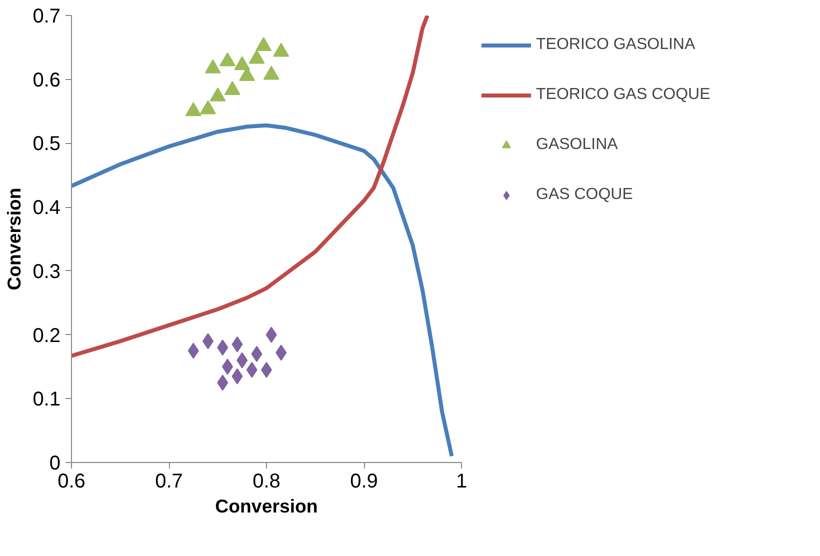 The height and width of the screenshot is (556, 820). I want to click on y-tick-label: 0.3, so click(46, 271).